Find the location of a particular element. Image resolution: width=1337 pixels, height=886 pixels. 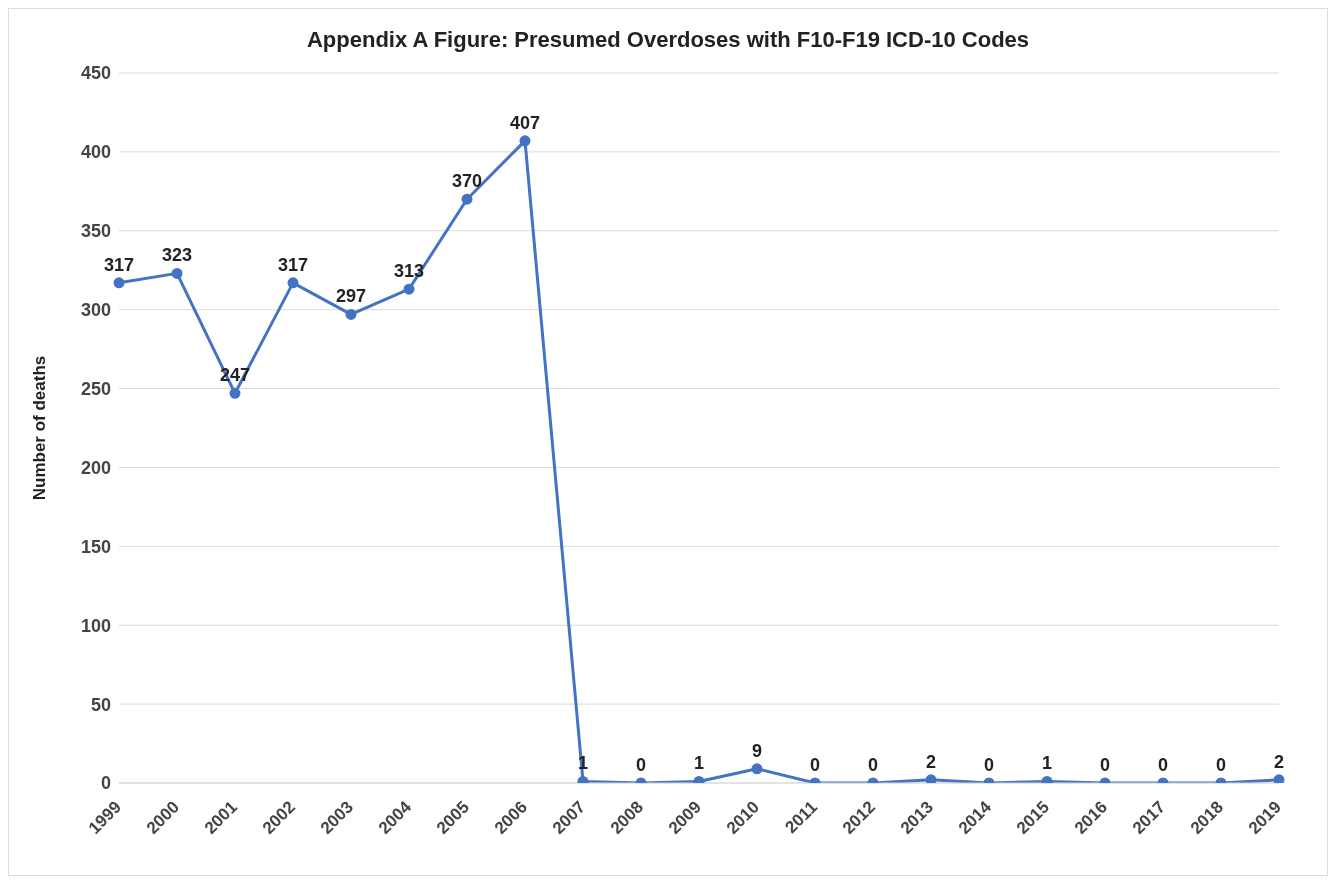

y-tick-label: 150 is located at coordinates (95, 546).